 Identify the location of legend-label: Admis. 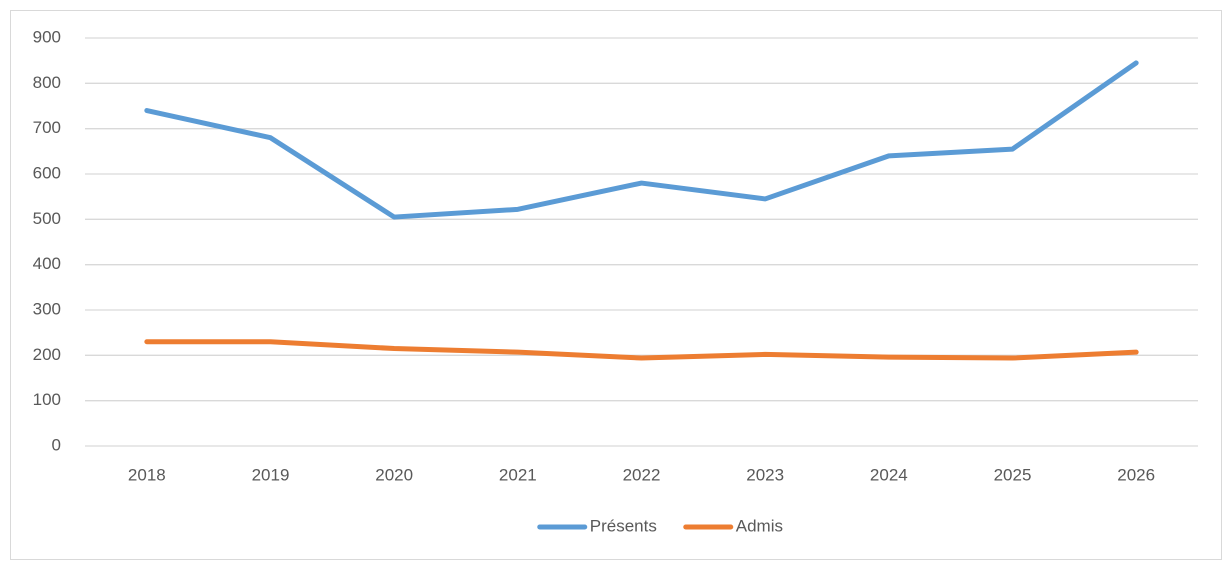
(759, 525).